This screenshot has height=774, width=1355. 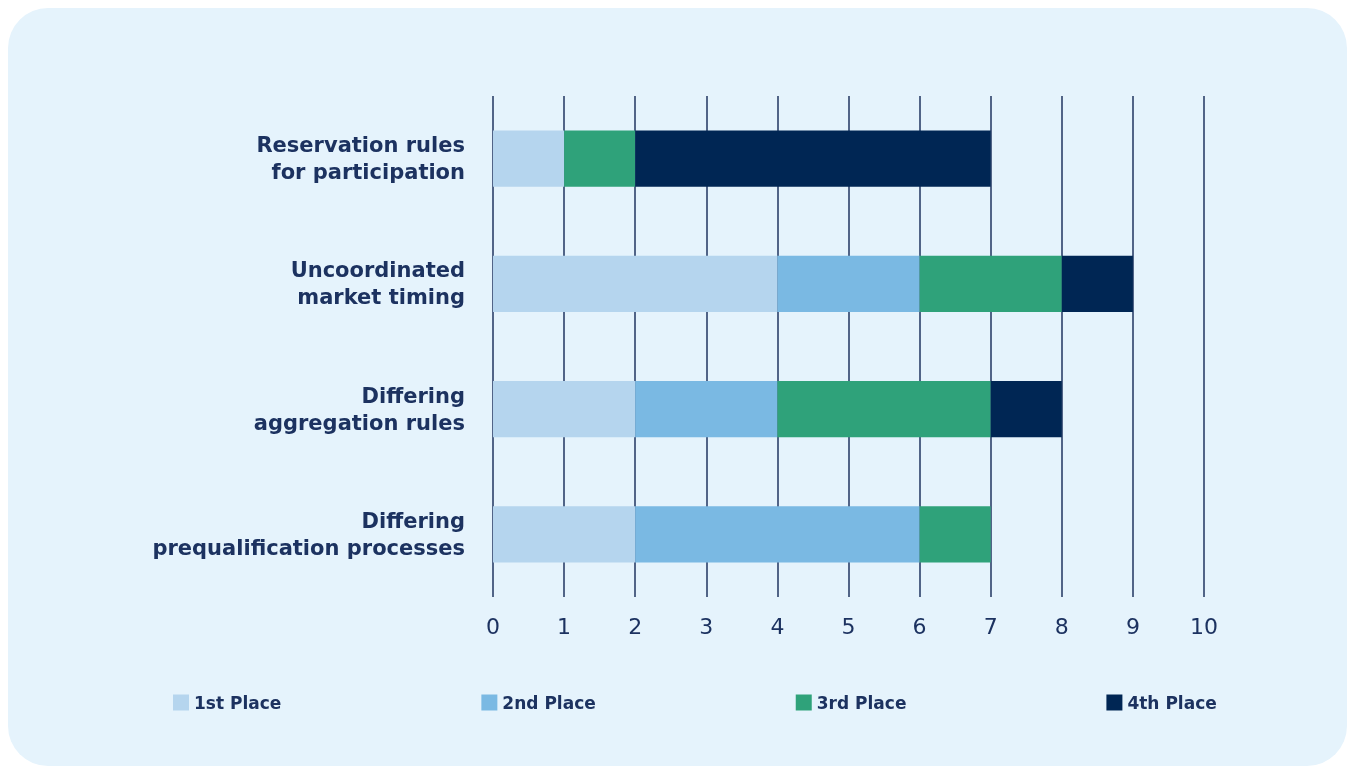 I want to click on x-tick-label: 1, so click(x=564, y=626).